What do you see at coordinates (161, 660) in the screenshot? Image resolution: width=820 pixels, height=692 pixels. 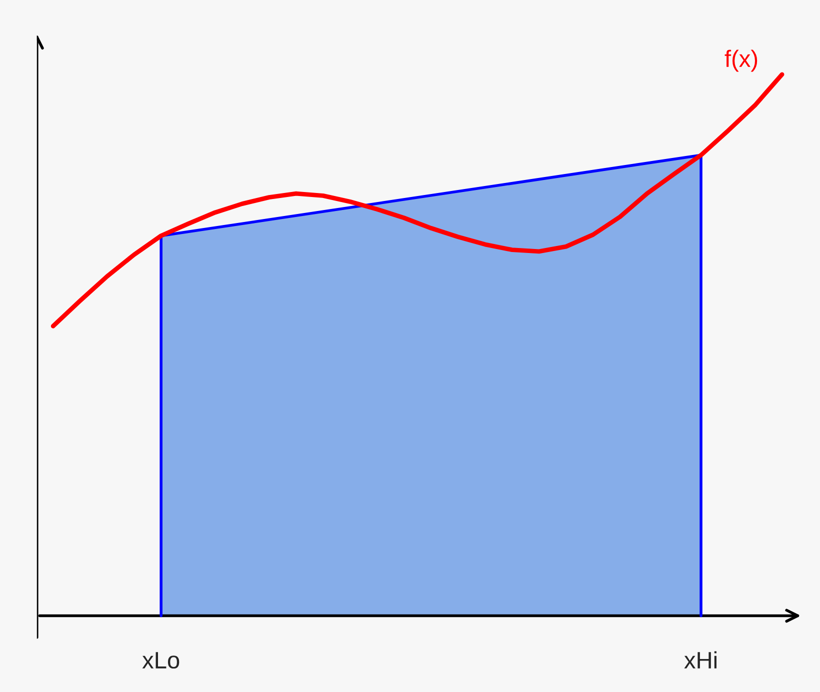 I see `x-tick-label: xLo` at bounding box center [161, 660].